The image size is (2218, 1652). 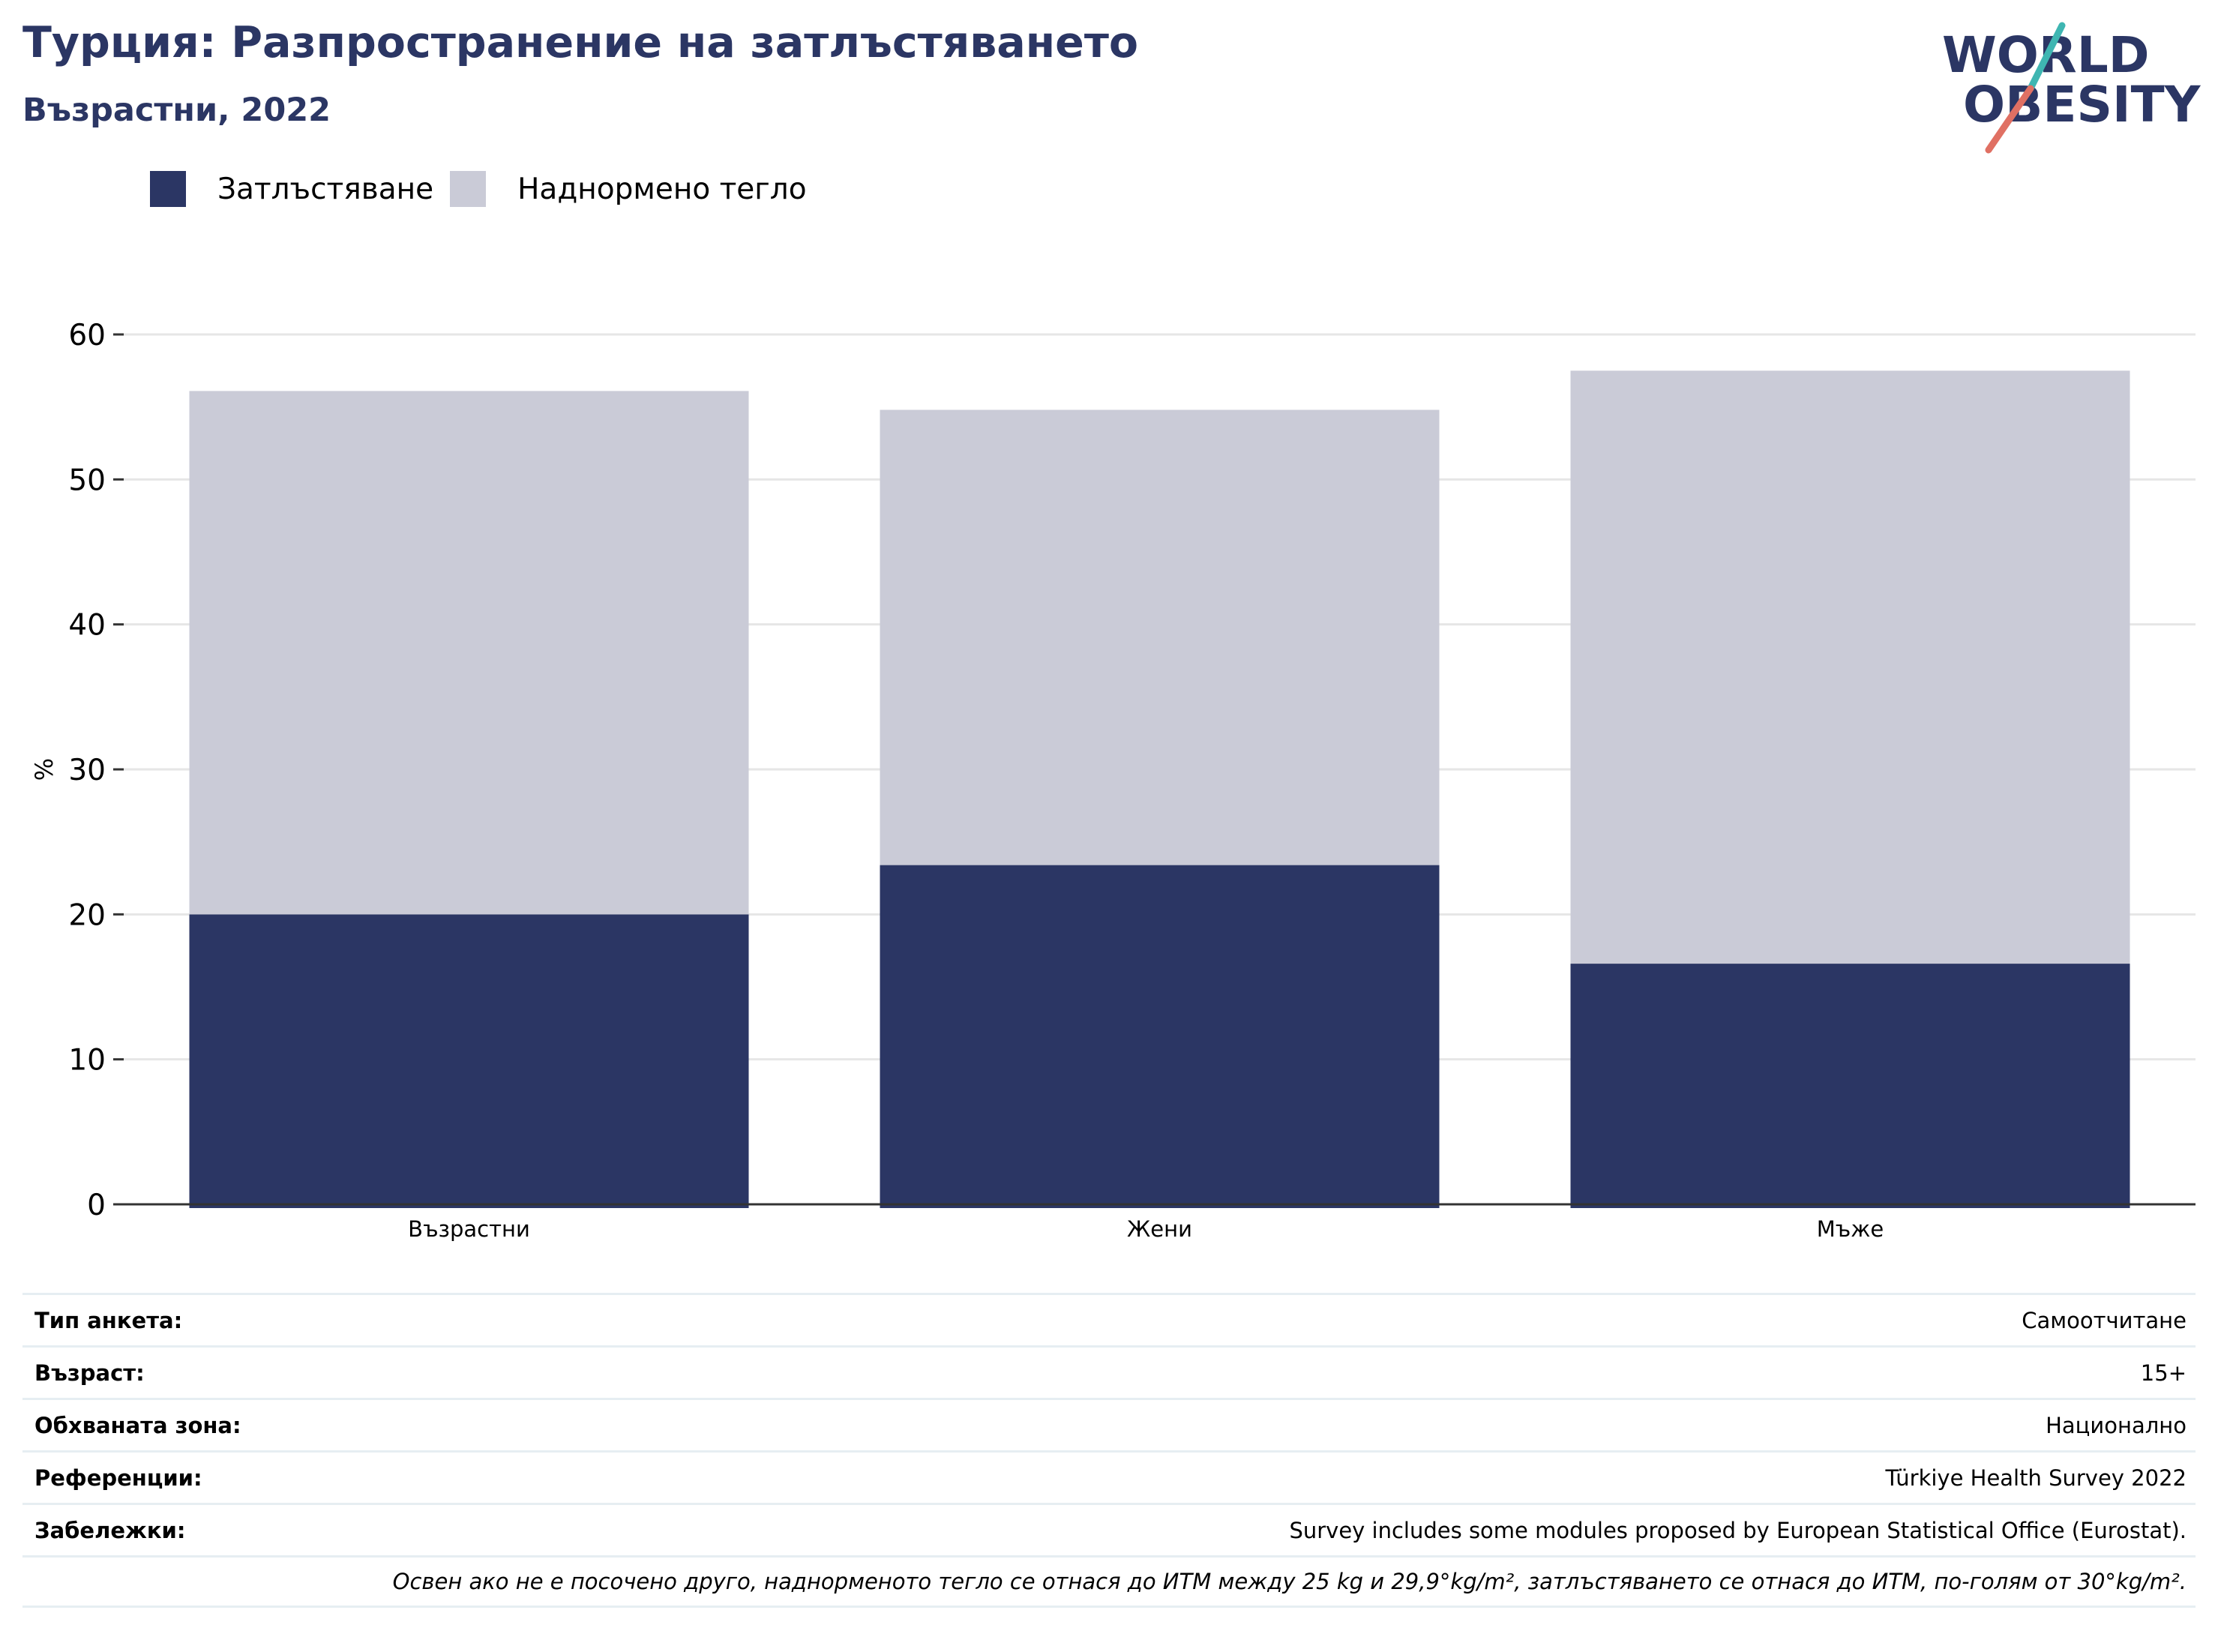 What do you see at coordinates (87, 335) in the screenshot?
I see `y-tick-label-60: 60` at bounding box center [87, 335].